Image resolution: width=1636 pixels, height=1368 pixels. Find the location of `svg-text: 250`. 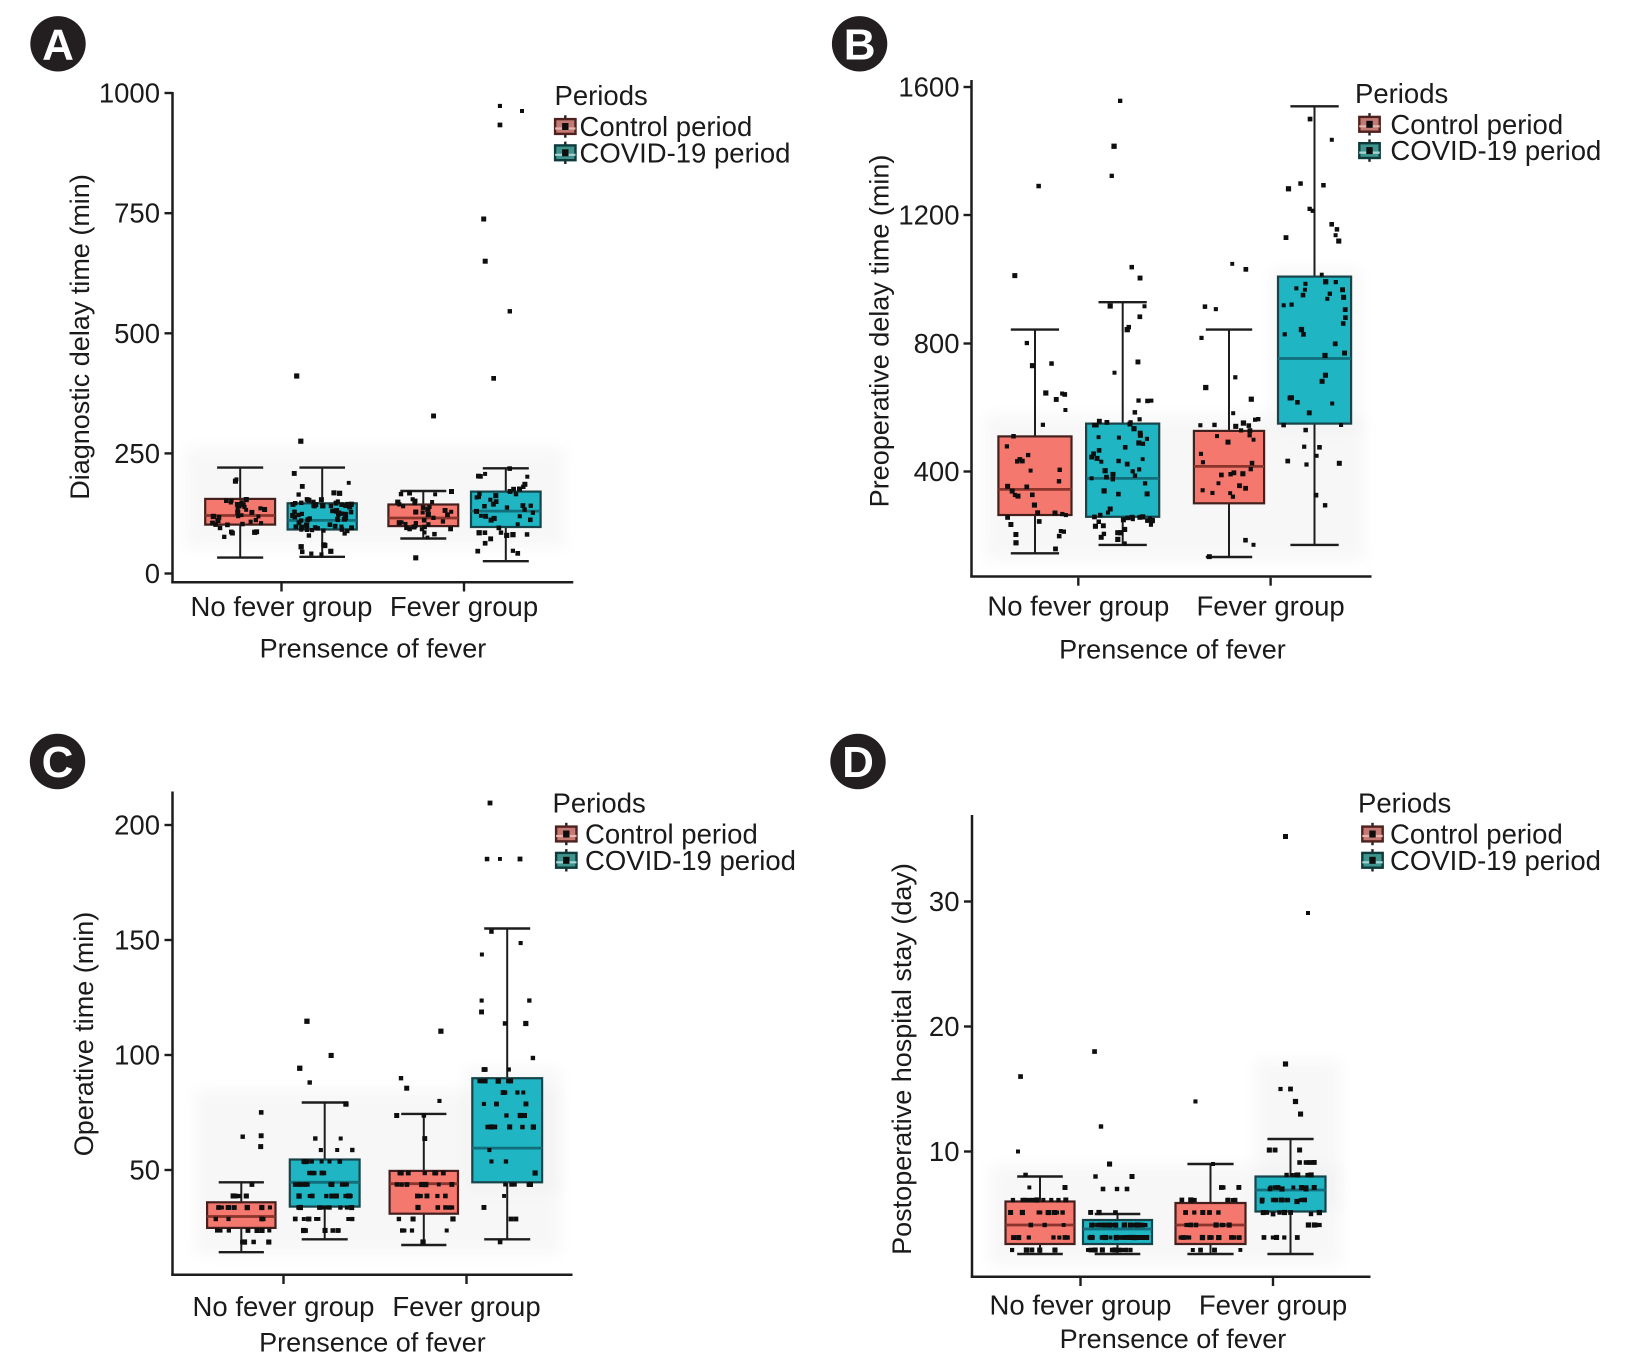

svg-text: 250 is located at coordinates (137, 453).